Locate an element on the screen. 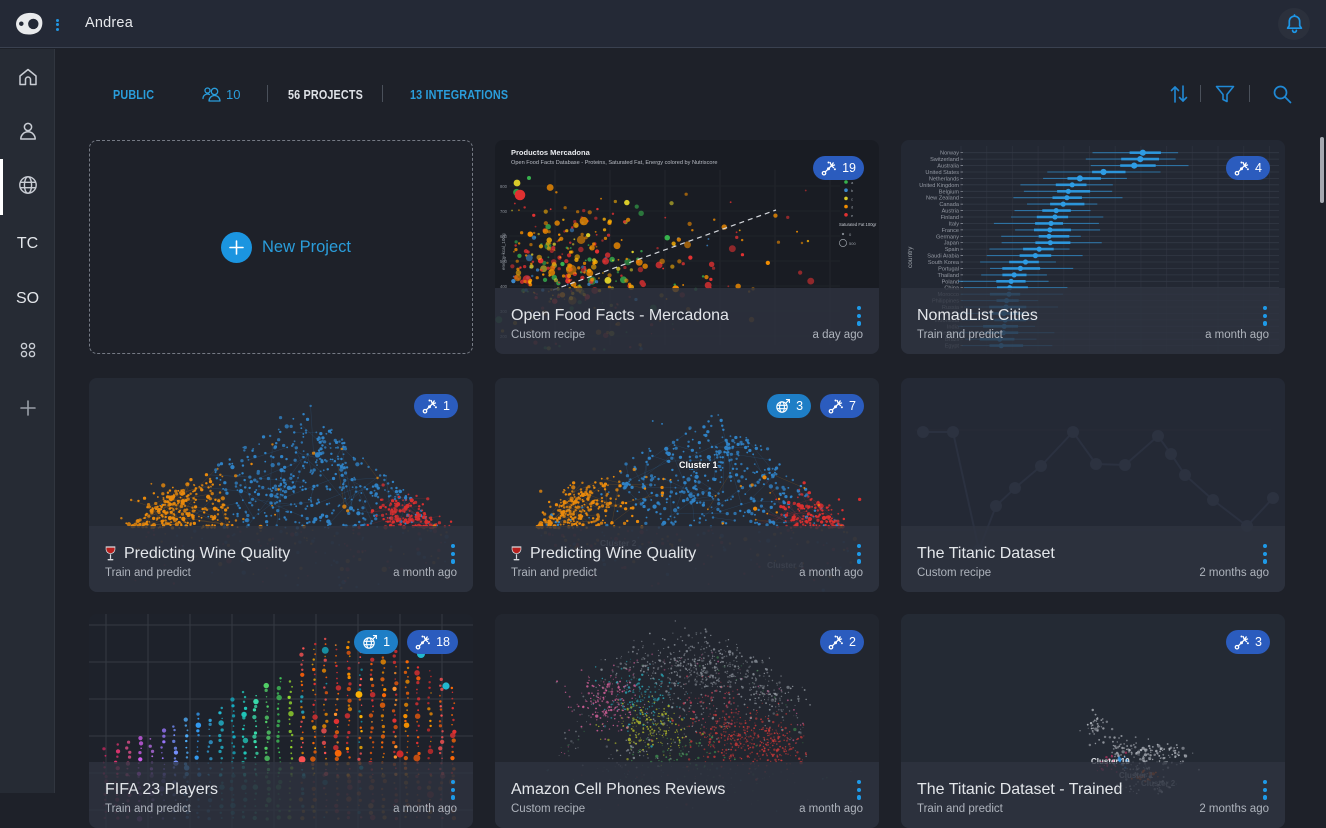 Image resolution: width=1326 pixels, height=828 pixels. svg-text: Portugal is located at coordinates (948, 269).